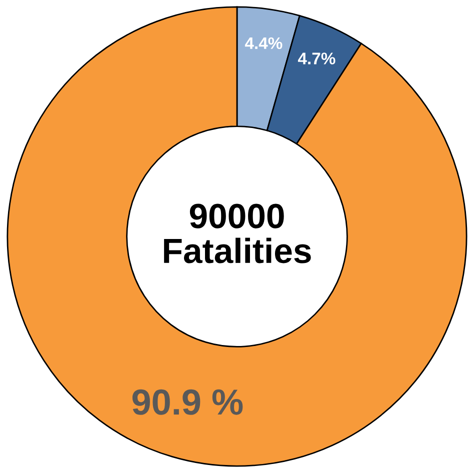 The image size is (474, 473). I want to click on data-label: 4.7%, so click(317, 58).